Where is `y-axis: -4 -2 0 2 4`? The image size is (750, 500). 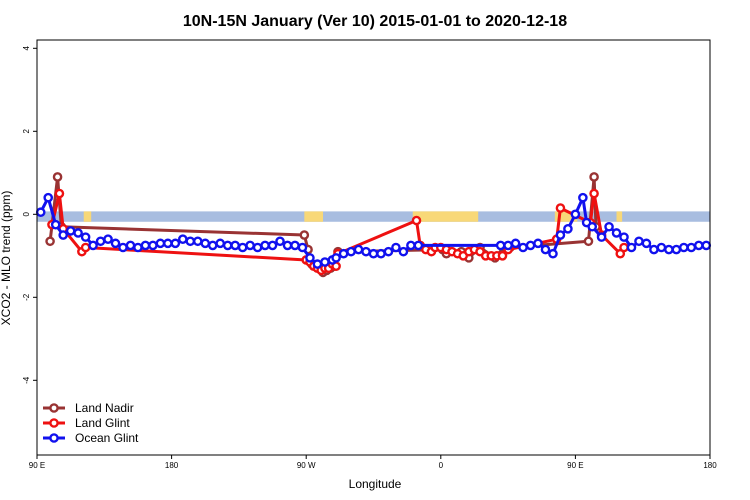
y-axis: -4 -2 0 2 4 is located at coordinates (29, 215).